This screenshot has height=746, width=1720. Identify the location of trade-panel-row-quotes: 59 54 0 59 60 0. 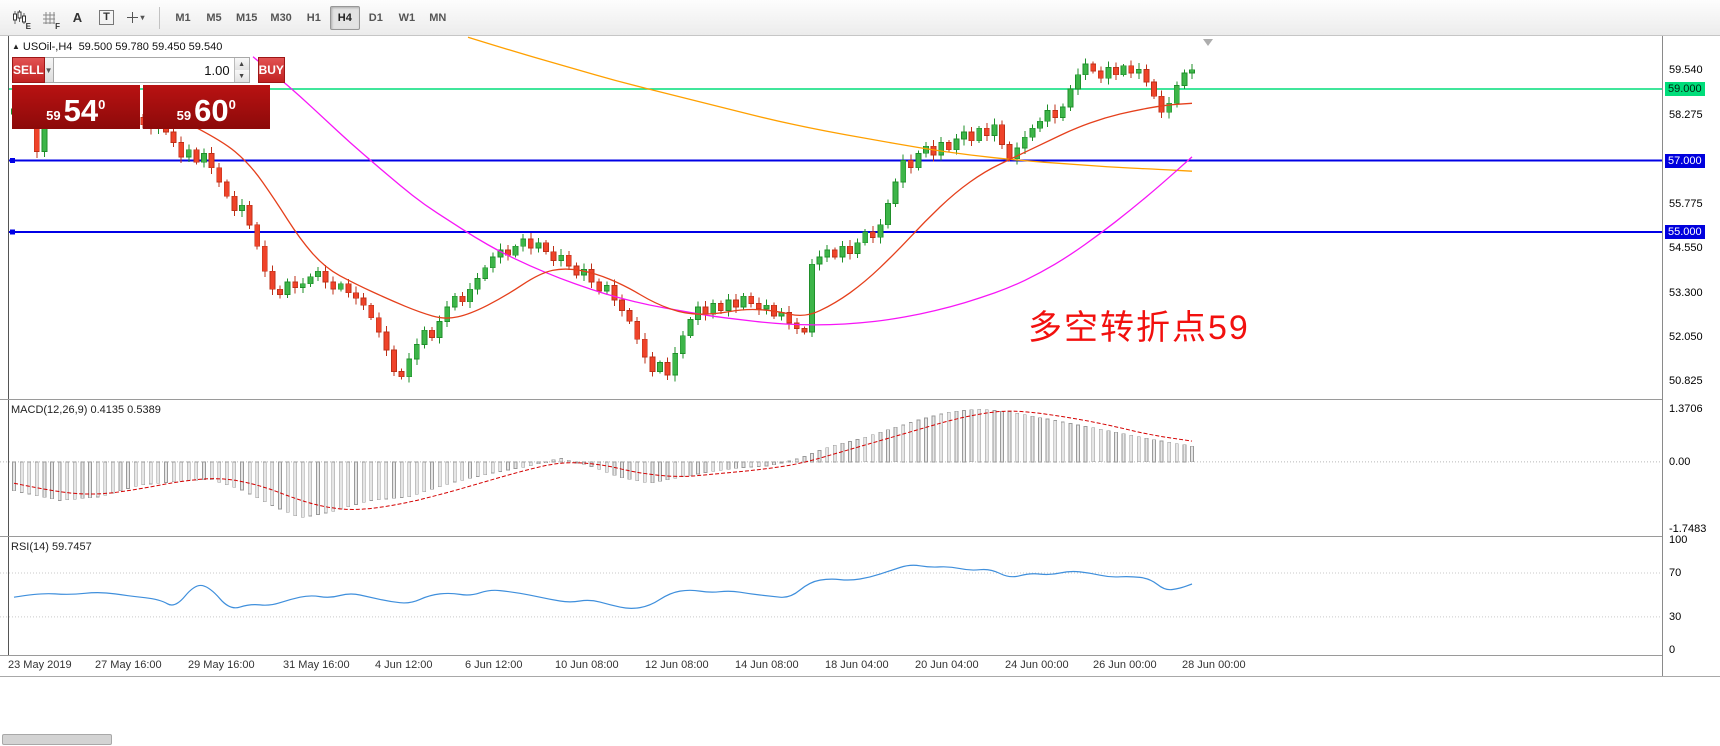
(141, 107).